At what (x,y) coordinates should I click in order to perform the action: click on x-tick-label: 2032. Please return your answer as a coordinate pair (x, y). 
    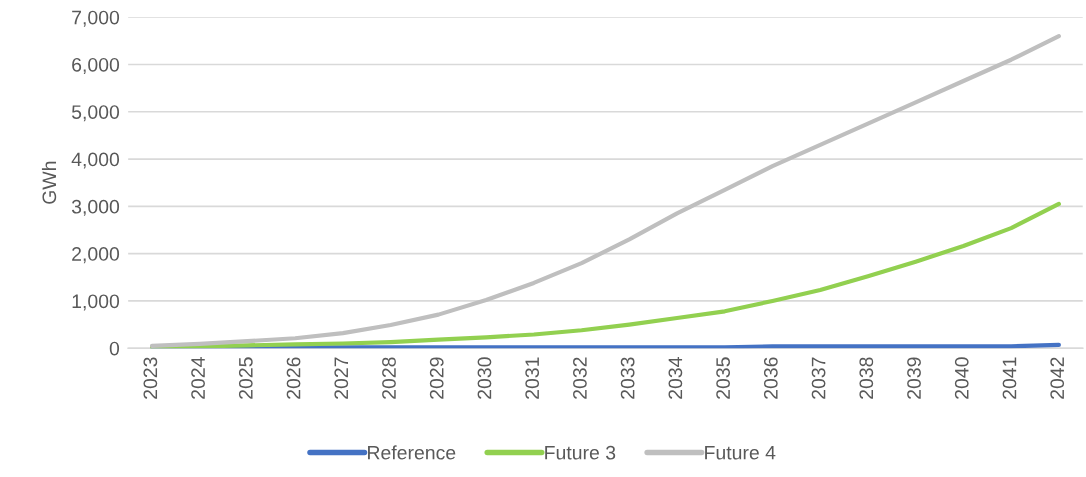
    Looking at the image, I should click on (580, 378).